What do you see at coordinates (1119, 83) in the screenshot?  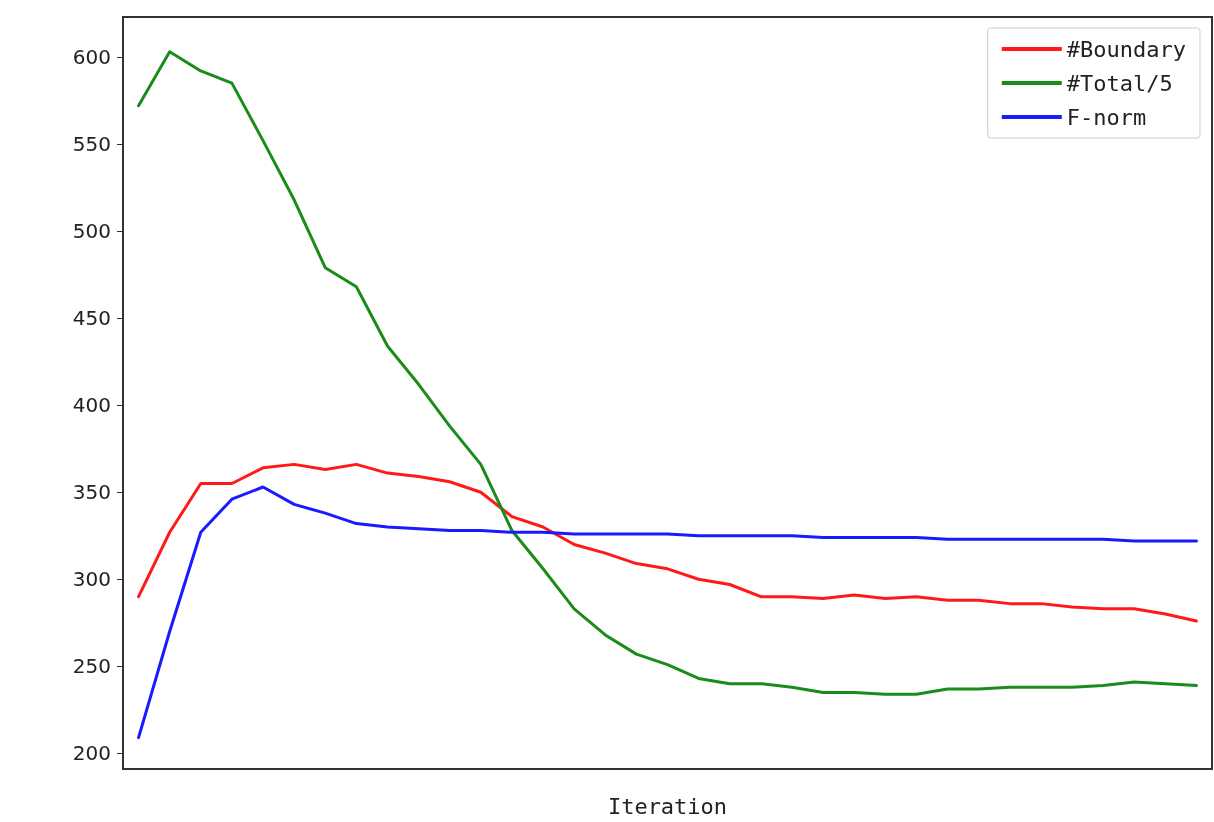 I see `legend-label: #Total/5` at bounding box center [1119, 83].